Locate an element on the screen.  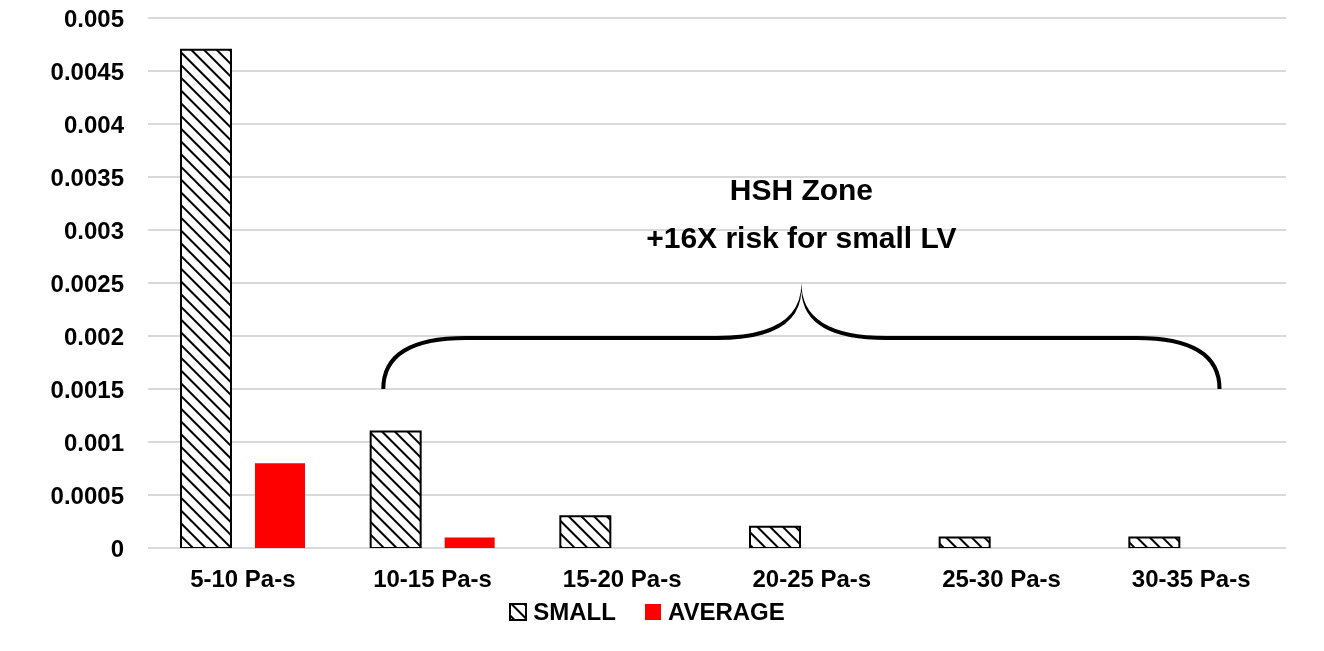
legend-label: AVERAGE is located at coordinates (726, 612).